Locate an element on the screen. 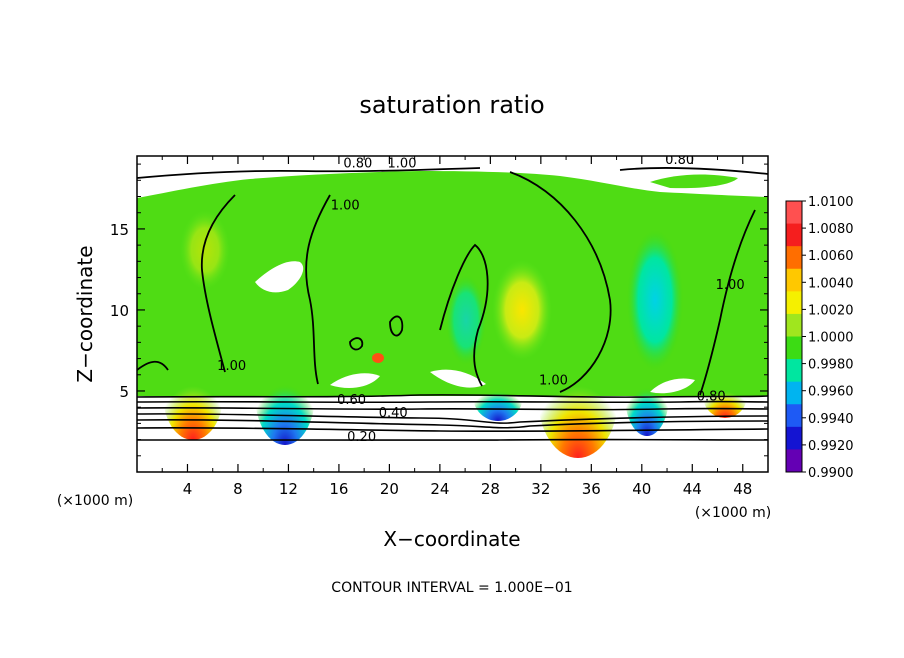 This screenshot has width=904, height=658. colorbar-label: 1.0000 is located at coordinates (831, 338).